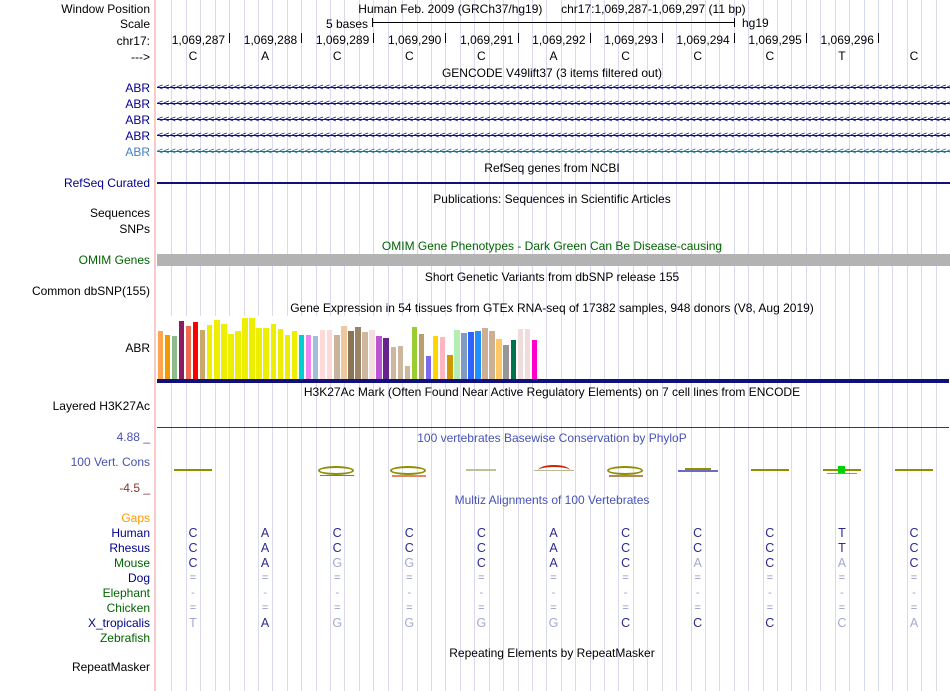 Image resolution: width=950 pixels, height=691 pixels. I want to click on label-gaps: Gaps, so click(135, 518).